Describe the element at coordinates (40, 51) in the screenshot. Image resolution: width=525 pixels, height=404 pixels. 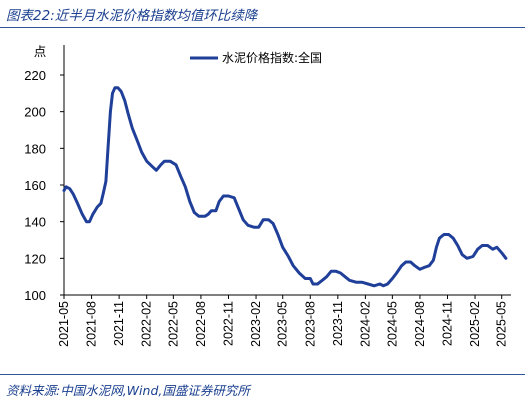
I see `y-axis-unit-label: 点` at that location.